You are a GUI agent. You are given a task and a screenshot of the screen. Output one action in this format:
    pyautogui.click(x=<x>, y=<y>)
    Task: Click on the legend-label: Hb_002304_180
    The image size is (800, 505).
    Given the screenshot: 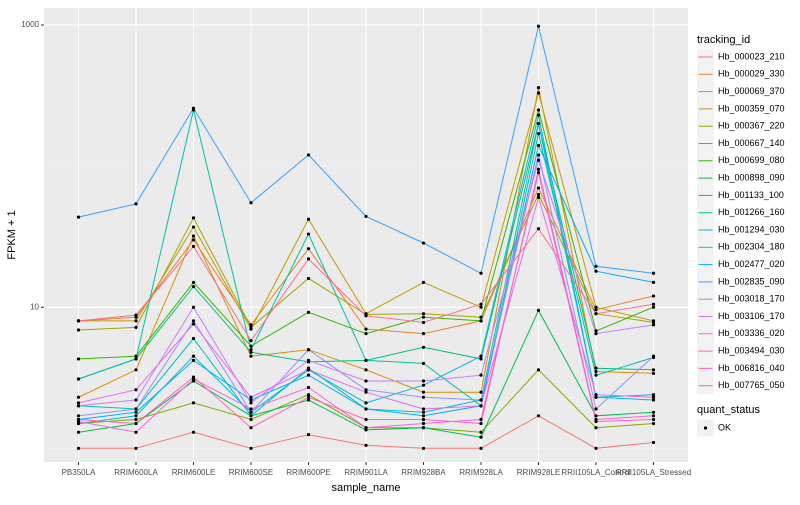 What is the action you would take?
    pyautogui.click(x=751, y=247)
    